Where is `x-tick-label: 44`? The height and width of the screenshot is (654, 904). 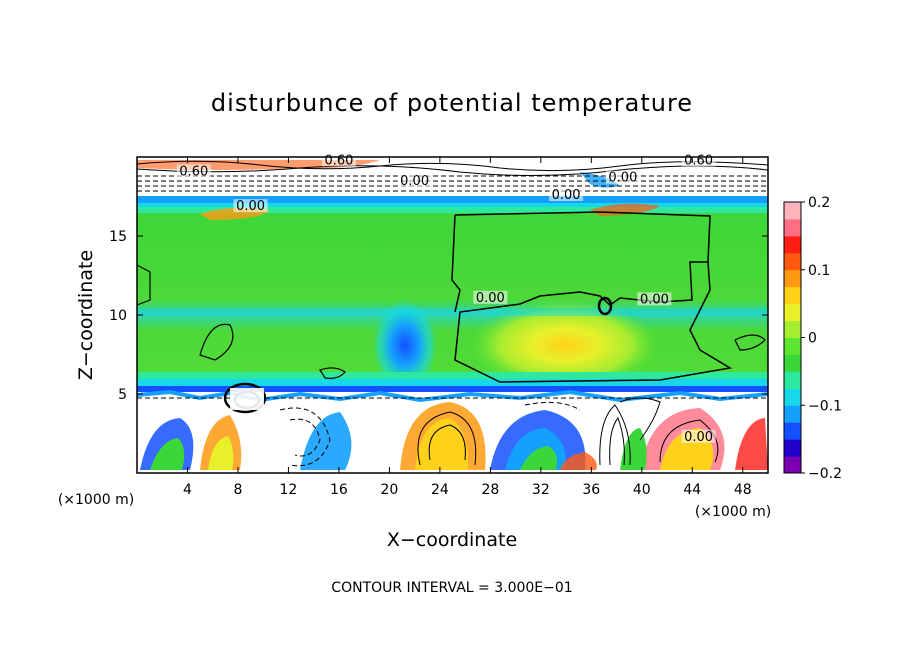
x-tick-label: 44 is located at coordinates (692, 490).